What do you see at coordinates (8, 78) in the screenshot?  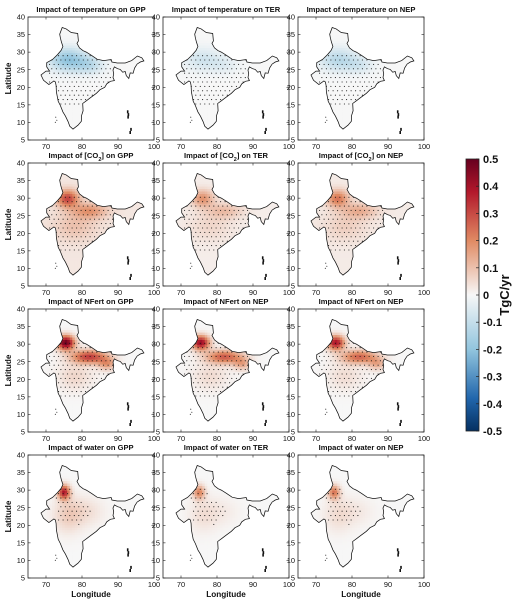 I see `y-axis-label: Latitude` at bounding box center [8, 78].